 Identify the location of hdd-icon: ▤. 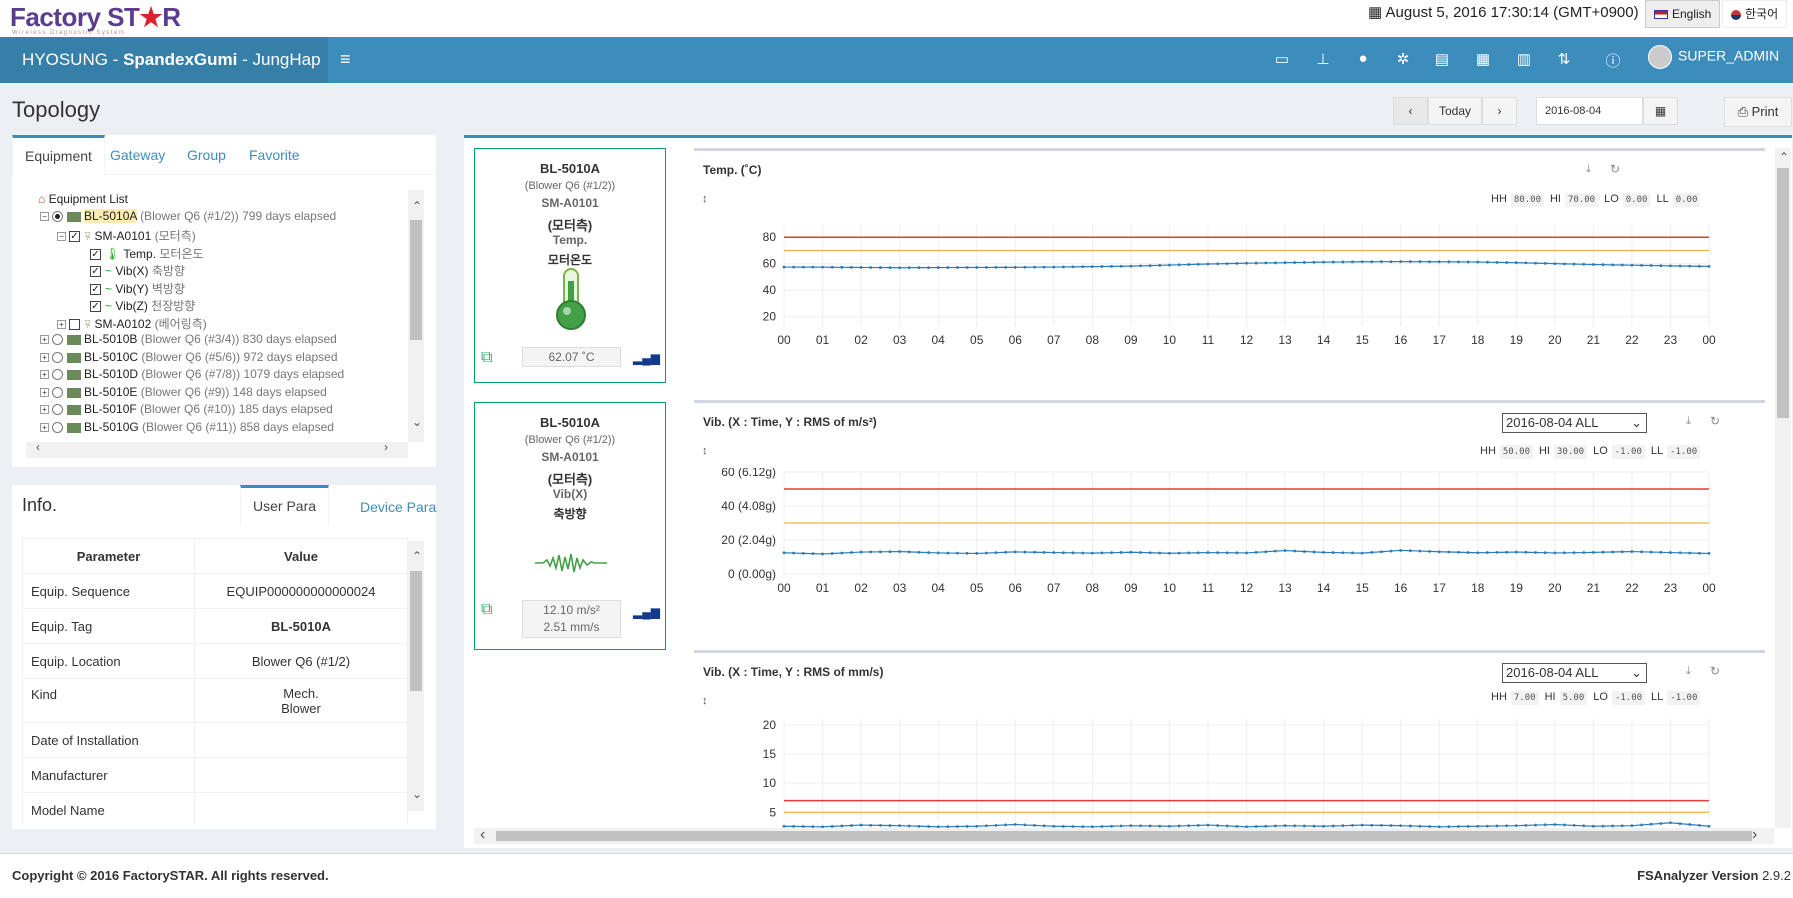
(1442, 59).